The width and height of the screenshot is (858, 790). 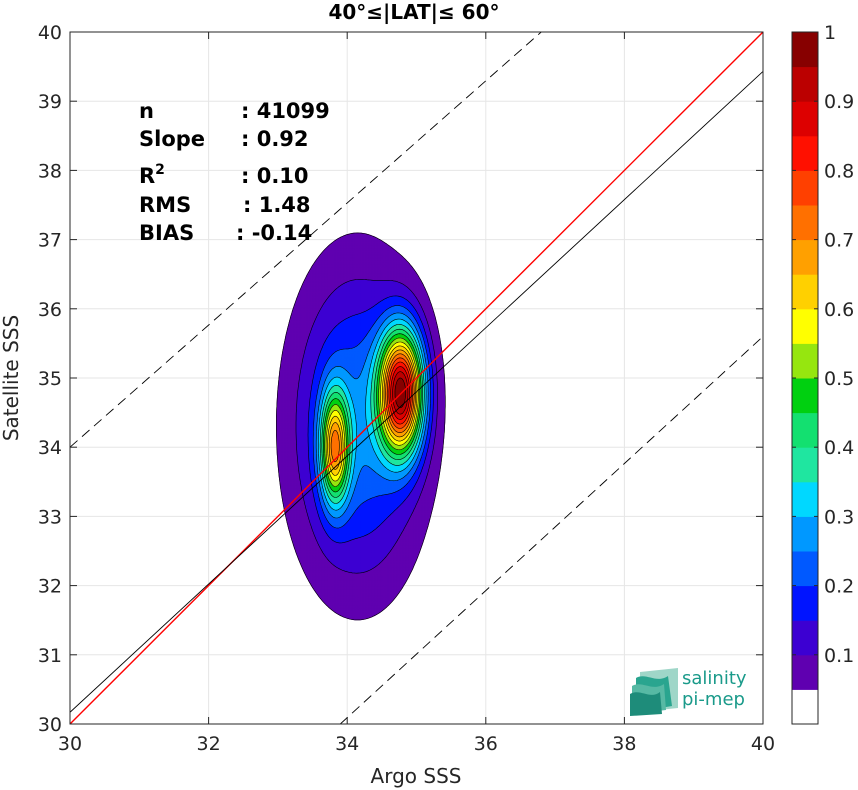 What do you see at coordinates (416, 776) in the screenshot?
I see `x-axis-label: Argo SSS` at bounding box center [416, 776].